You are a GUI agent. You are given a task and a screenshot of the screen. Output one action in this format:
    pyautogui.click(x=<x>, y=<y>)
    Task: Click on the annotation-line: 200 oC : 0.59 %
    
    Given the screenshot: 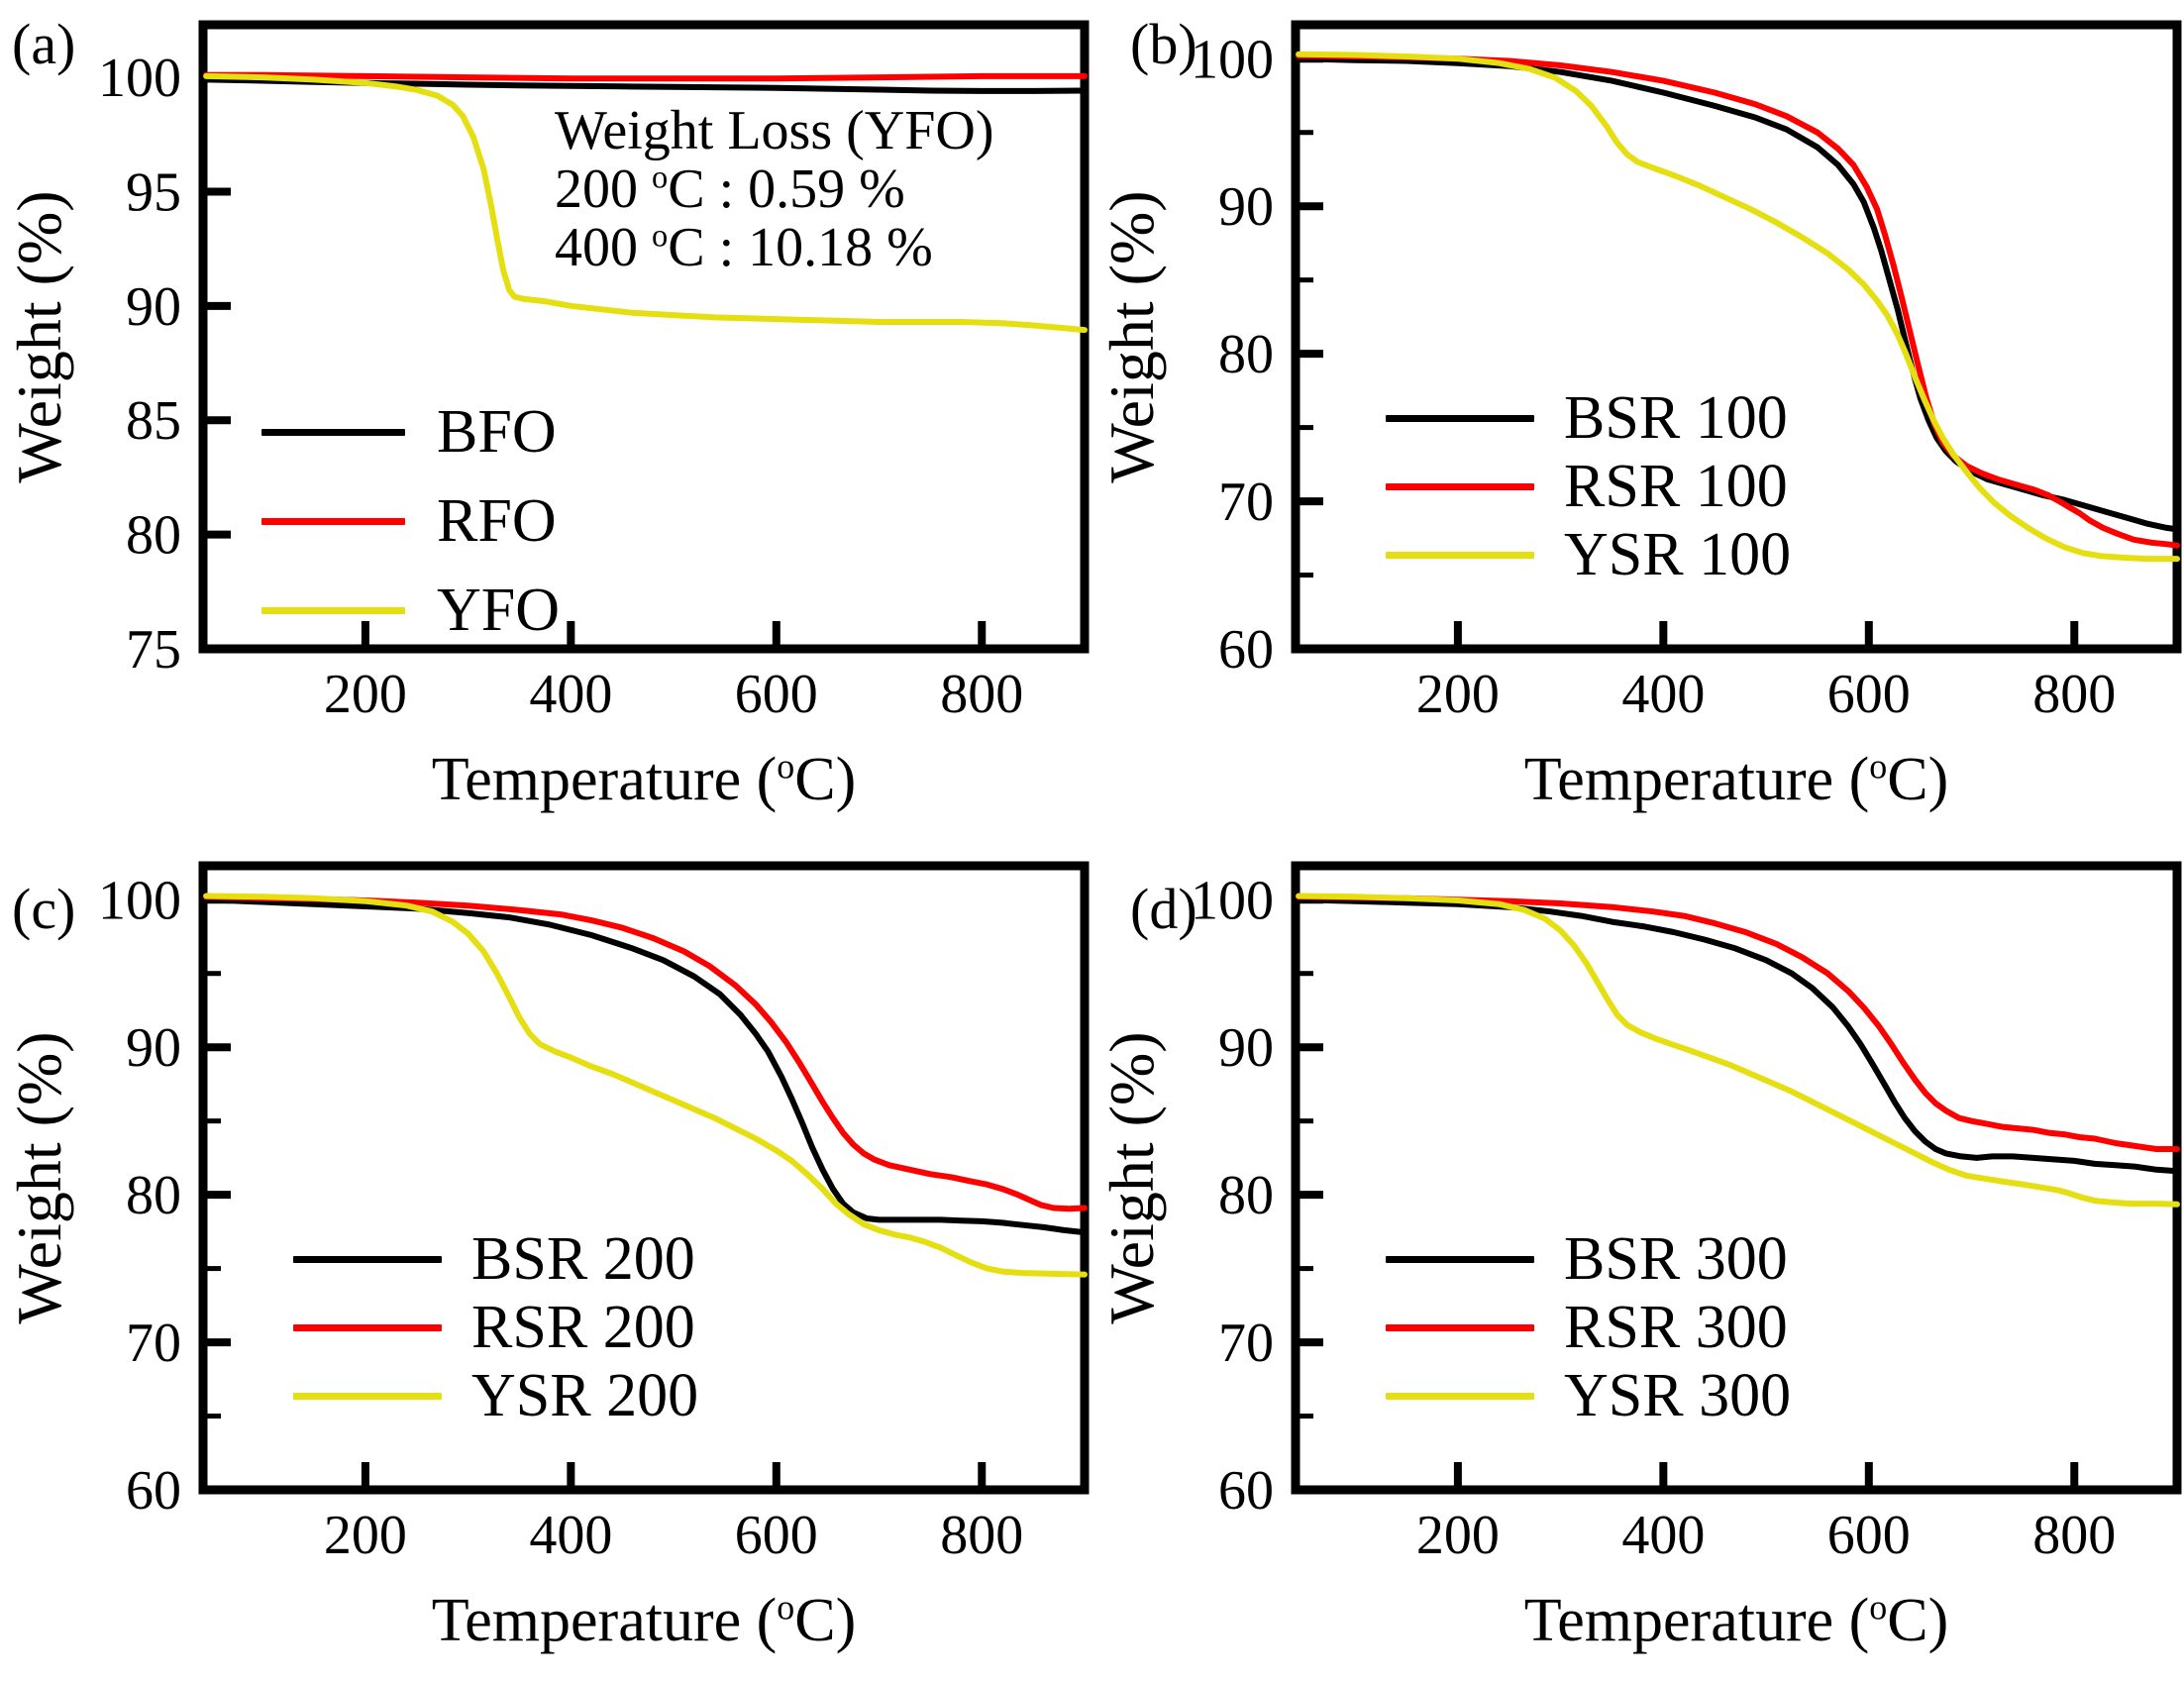 What is the action you would take?
    pyautogui.click(x=774, y=189)
    